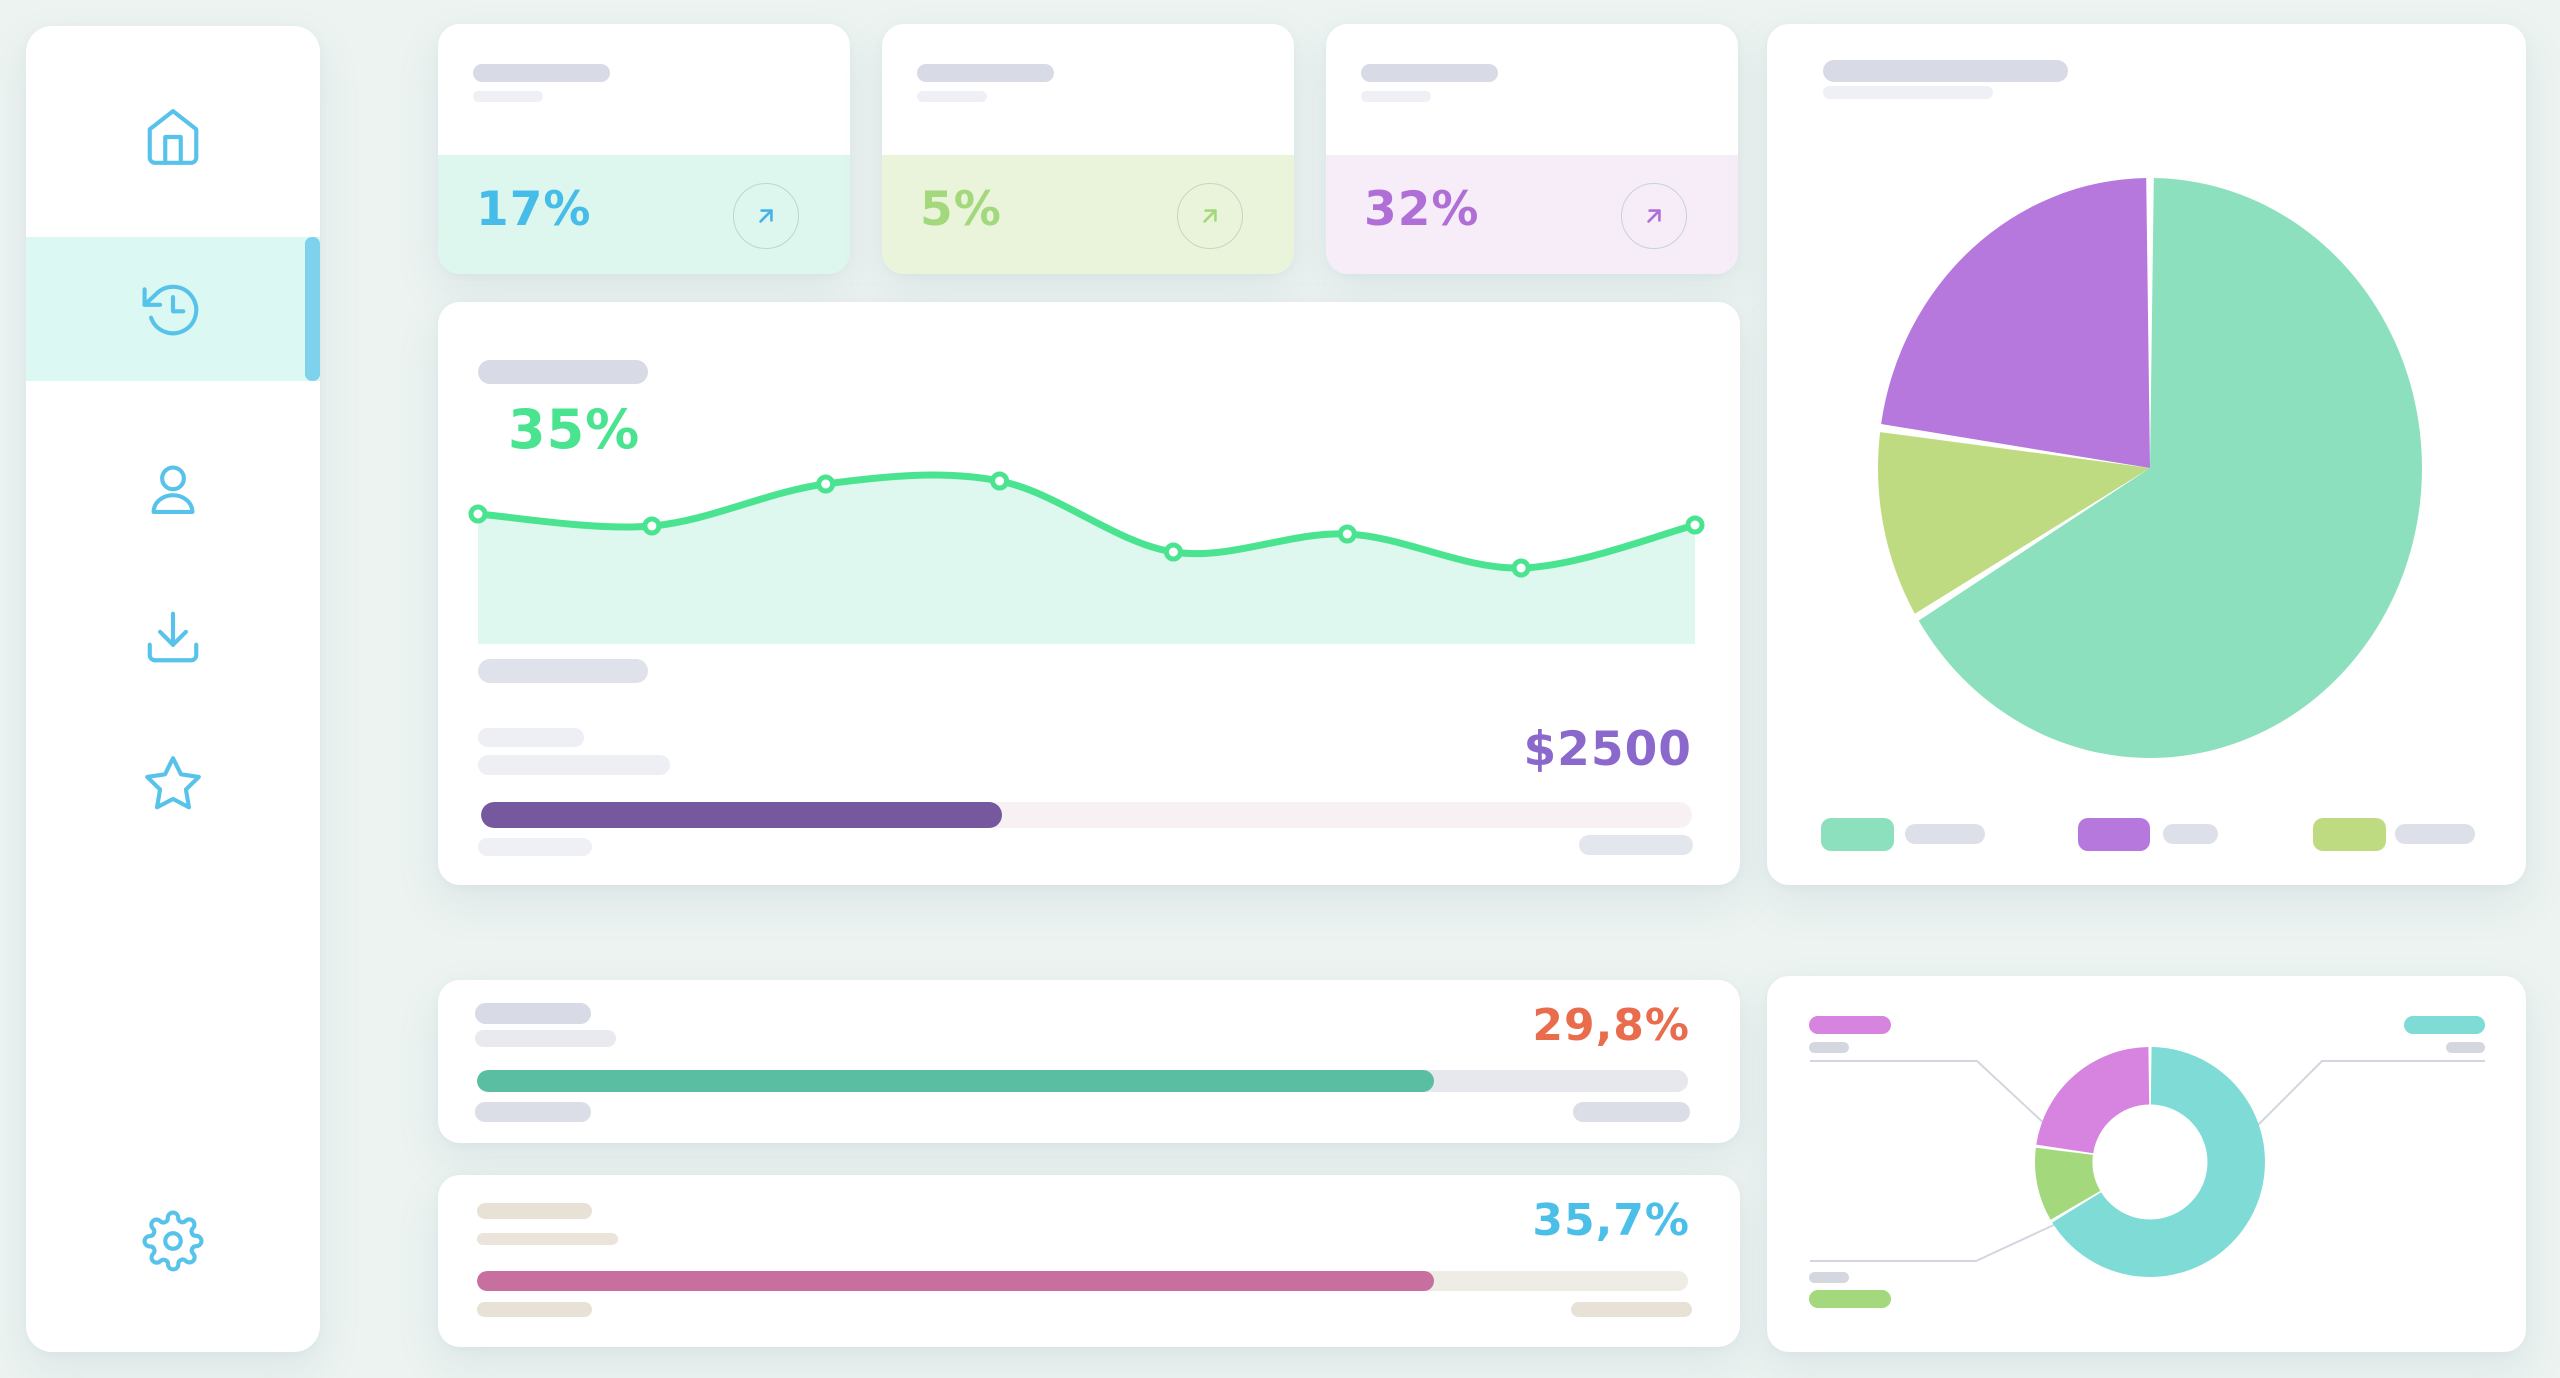 This screenshot has height=1378, width=2560. Describe the element at coordinates (1611, 1025) in the screenshot. I see `progress-value: 29,8%` at that location.